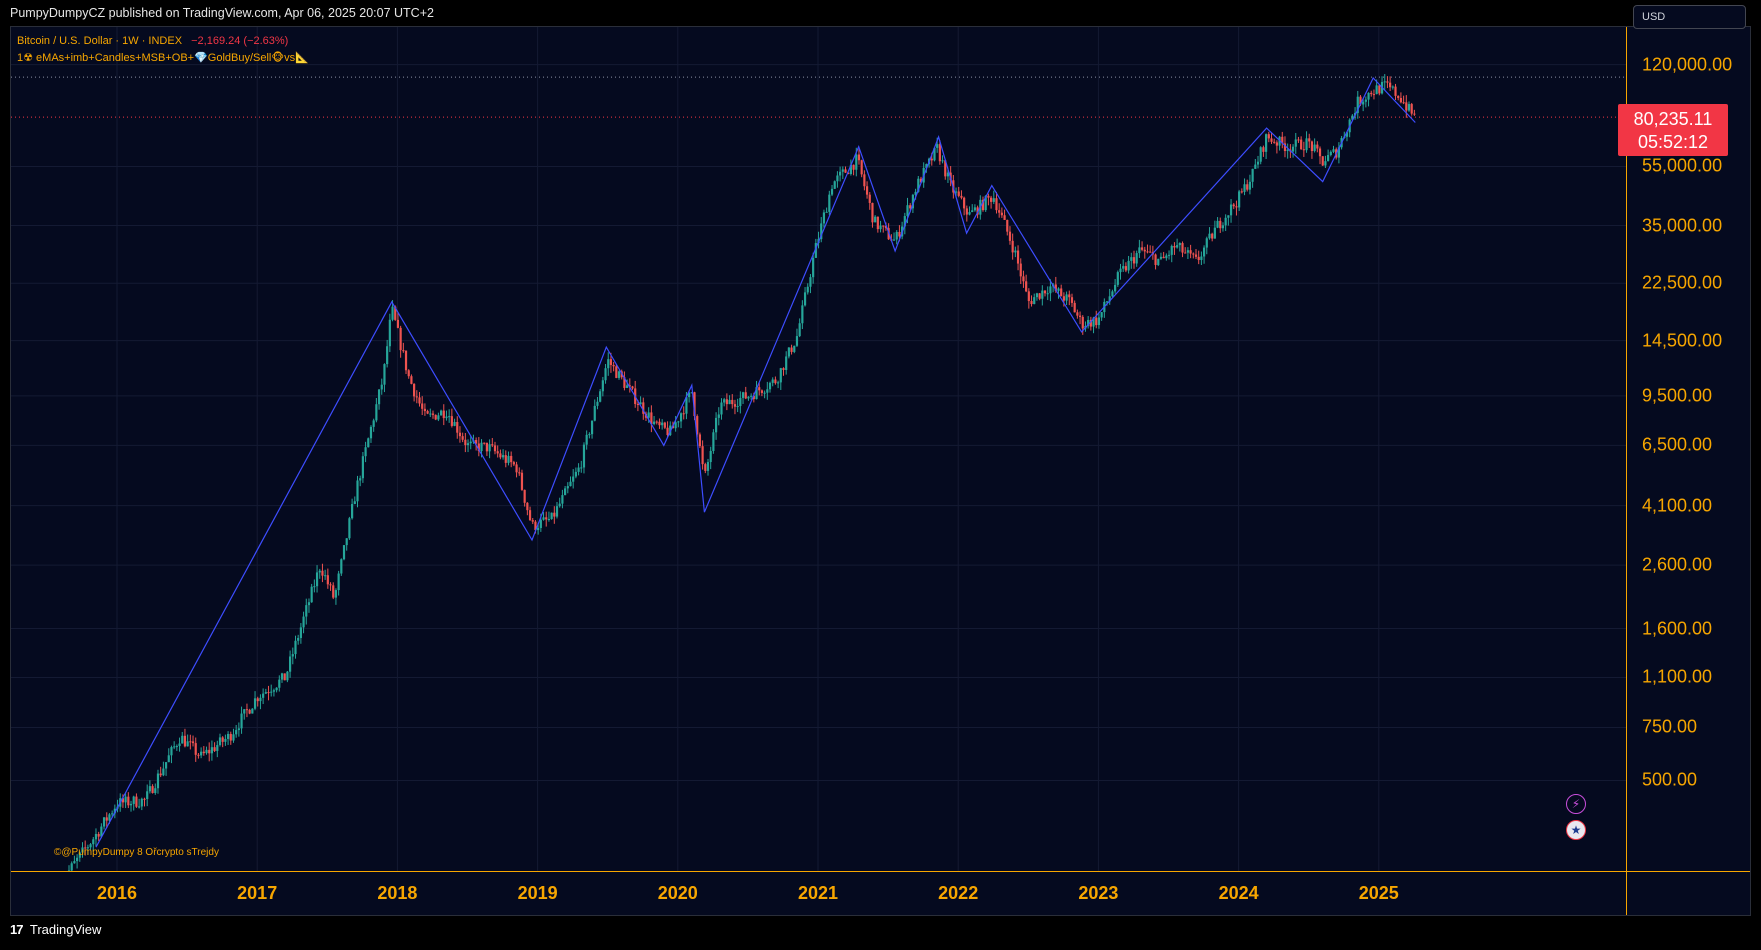 Image resolution: width=1761 pixels, height=950 pixels. Describe the element at coordinates (136, 852) in the screenshot. I see `author-watermark: ©@PumpyDumpy 8 Ořcrypto sTrejdy` at that location.